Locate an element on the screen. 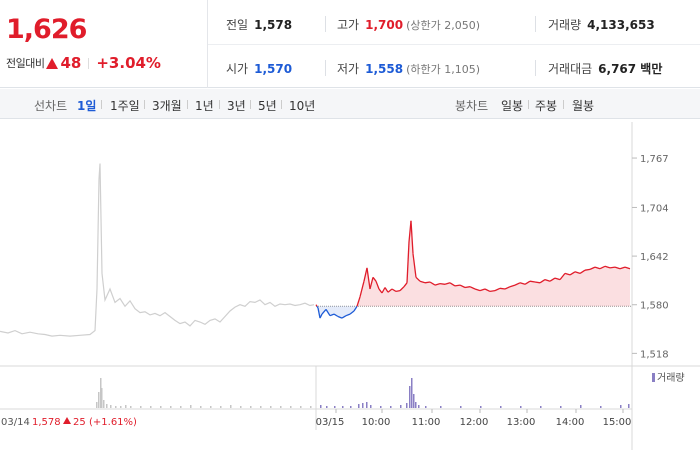 This screenshot has height=450, width=700. tab-1day: 1일 is located at coordinates (87, 106).